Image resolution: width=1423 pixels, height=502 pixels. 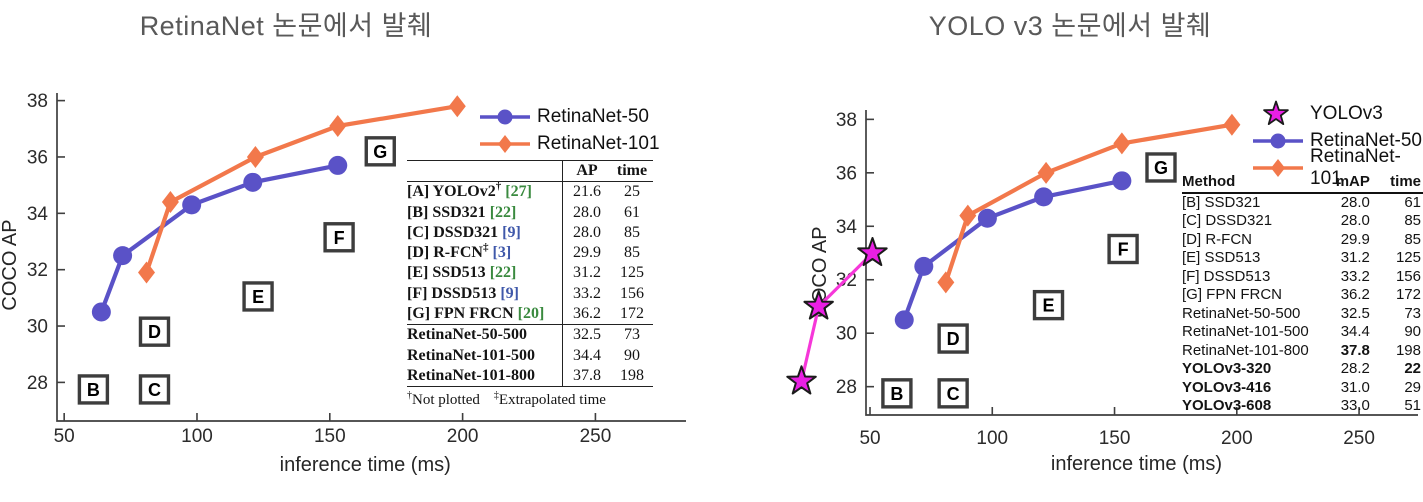 I want to click on table-row: [G] FPN FRCN [20] 36.2 172, so click(x=530, y=315).